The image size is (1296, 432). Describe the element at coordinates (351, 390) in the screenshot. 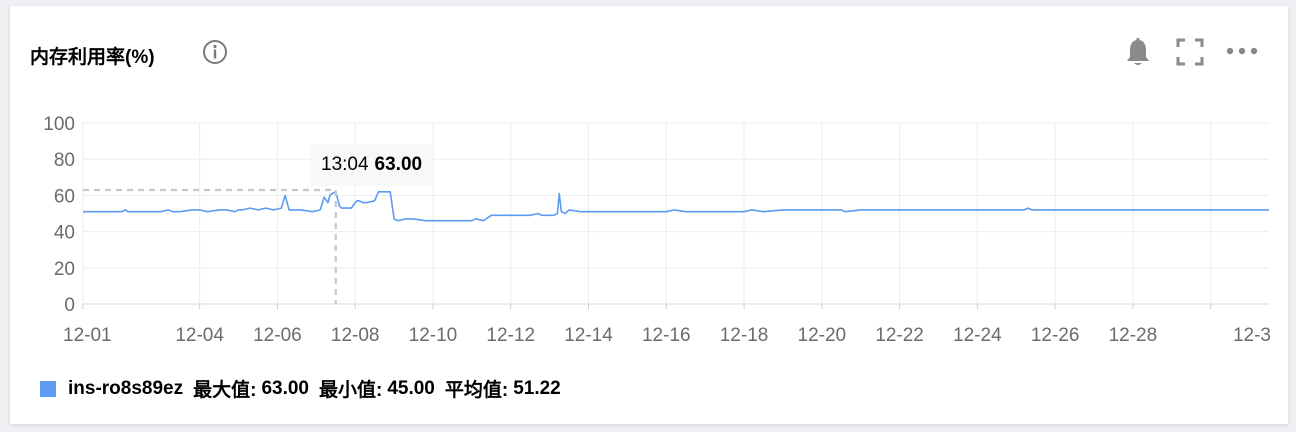

I see `legend-min-label: 最小值:` at that location.